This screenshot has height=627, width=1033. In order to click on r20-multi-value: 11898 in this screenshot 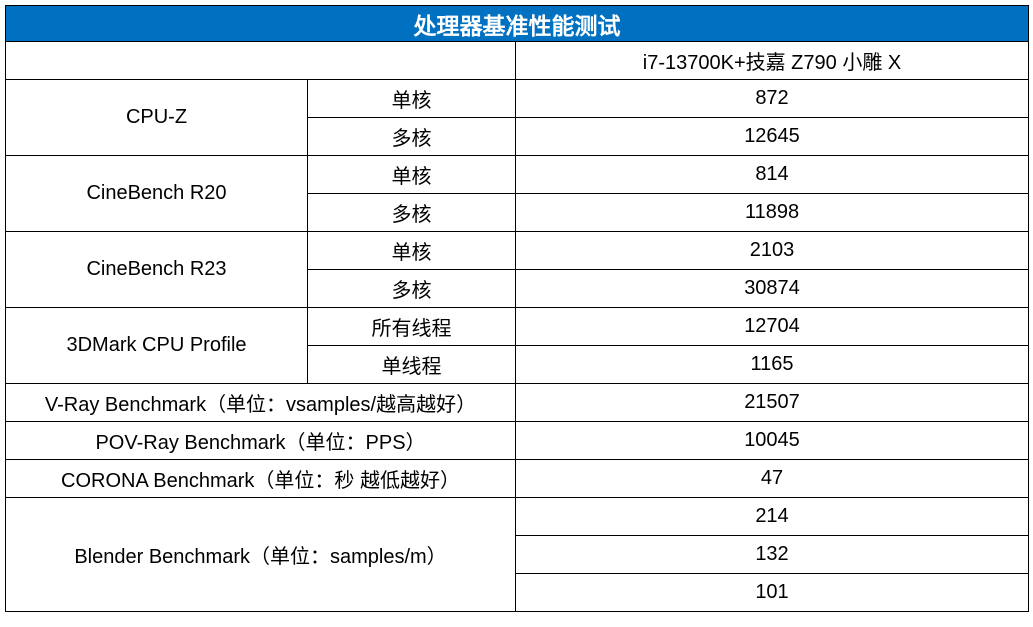, I will do `click(772, 212)`.